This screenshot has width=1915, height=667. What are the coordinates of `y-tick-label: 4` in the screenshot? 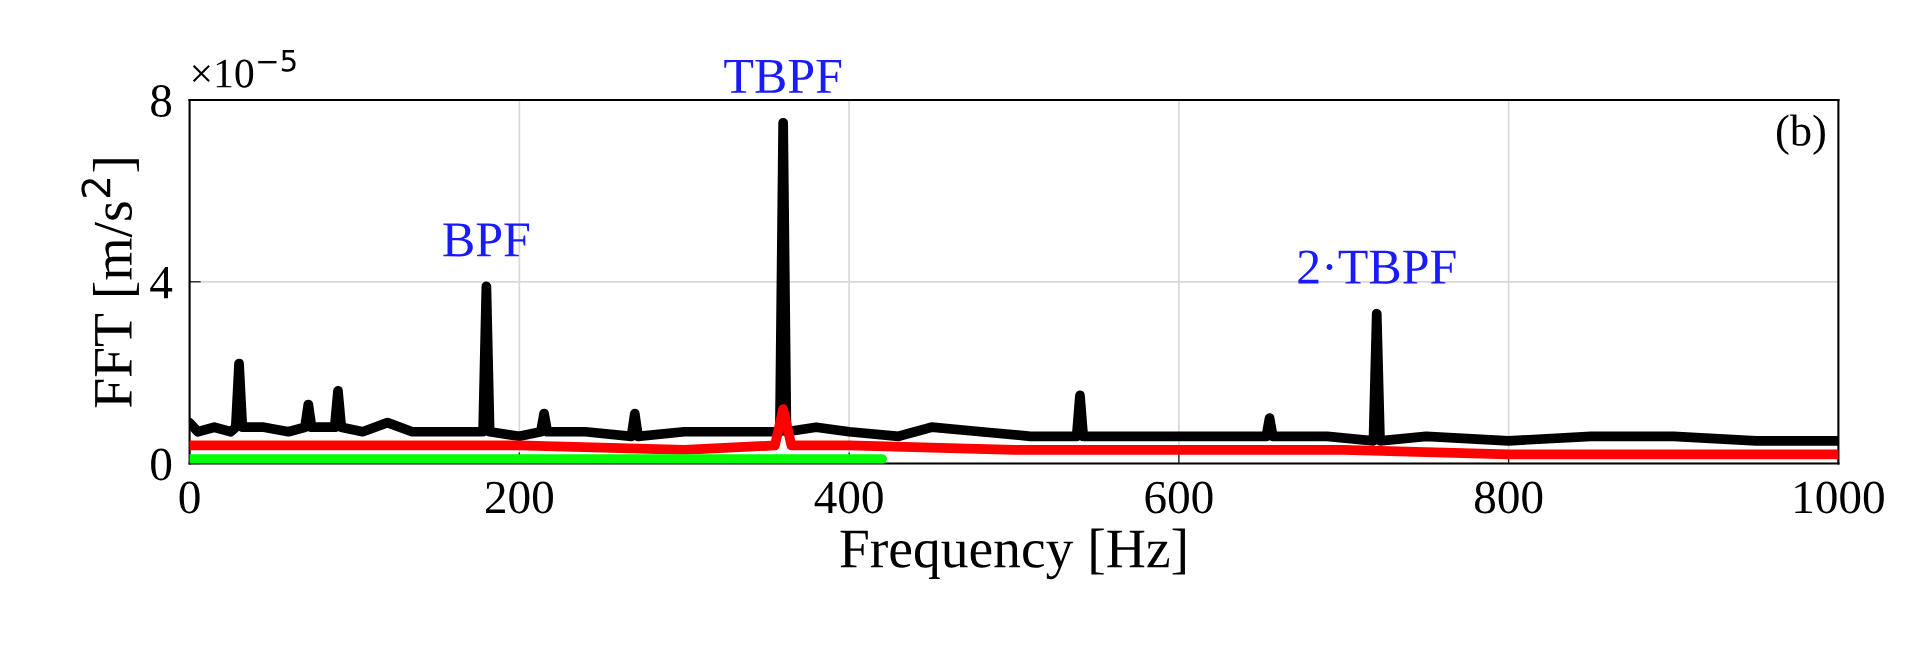 It's located at (161, 283).